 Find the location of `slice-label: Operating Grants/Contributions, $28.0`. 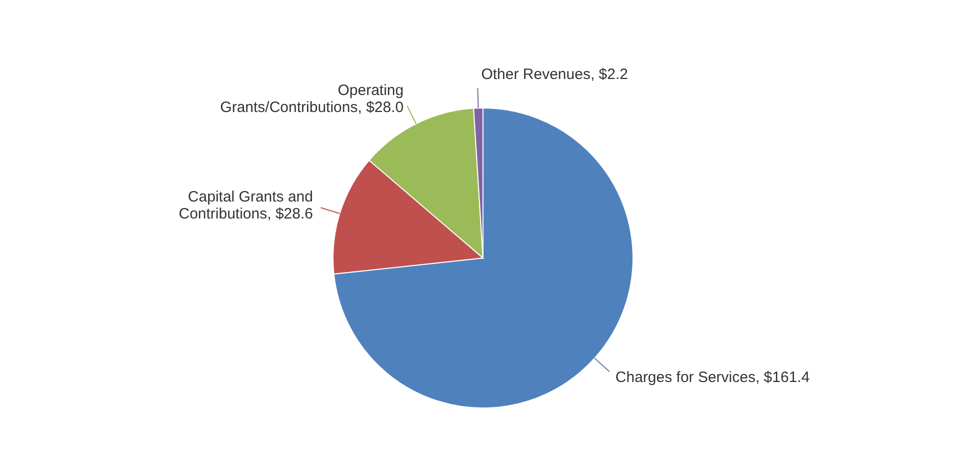

slice-label: Operating Grants/Contributions, $28.0 is located at coordinates (312, 99).